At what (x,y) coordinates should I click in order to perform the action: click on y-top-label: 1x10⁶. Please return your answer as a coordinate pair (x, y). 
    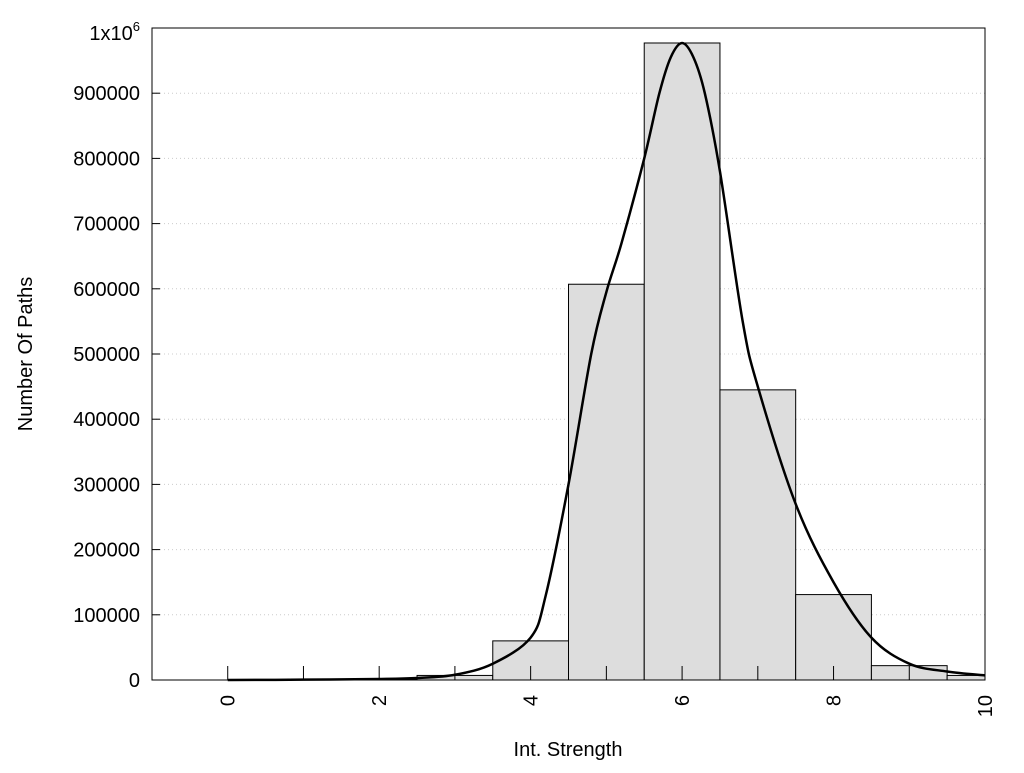
    Looking at the image, I should click on (114, 32).